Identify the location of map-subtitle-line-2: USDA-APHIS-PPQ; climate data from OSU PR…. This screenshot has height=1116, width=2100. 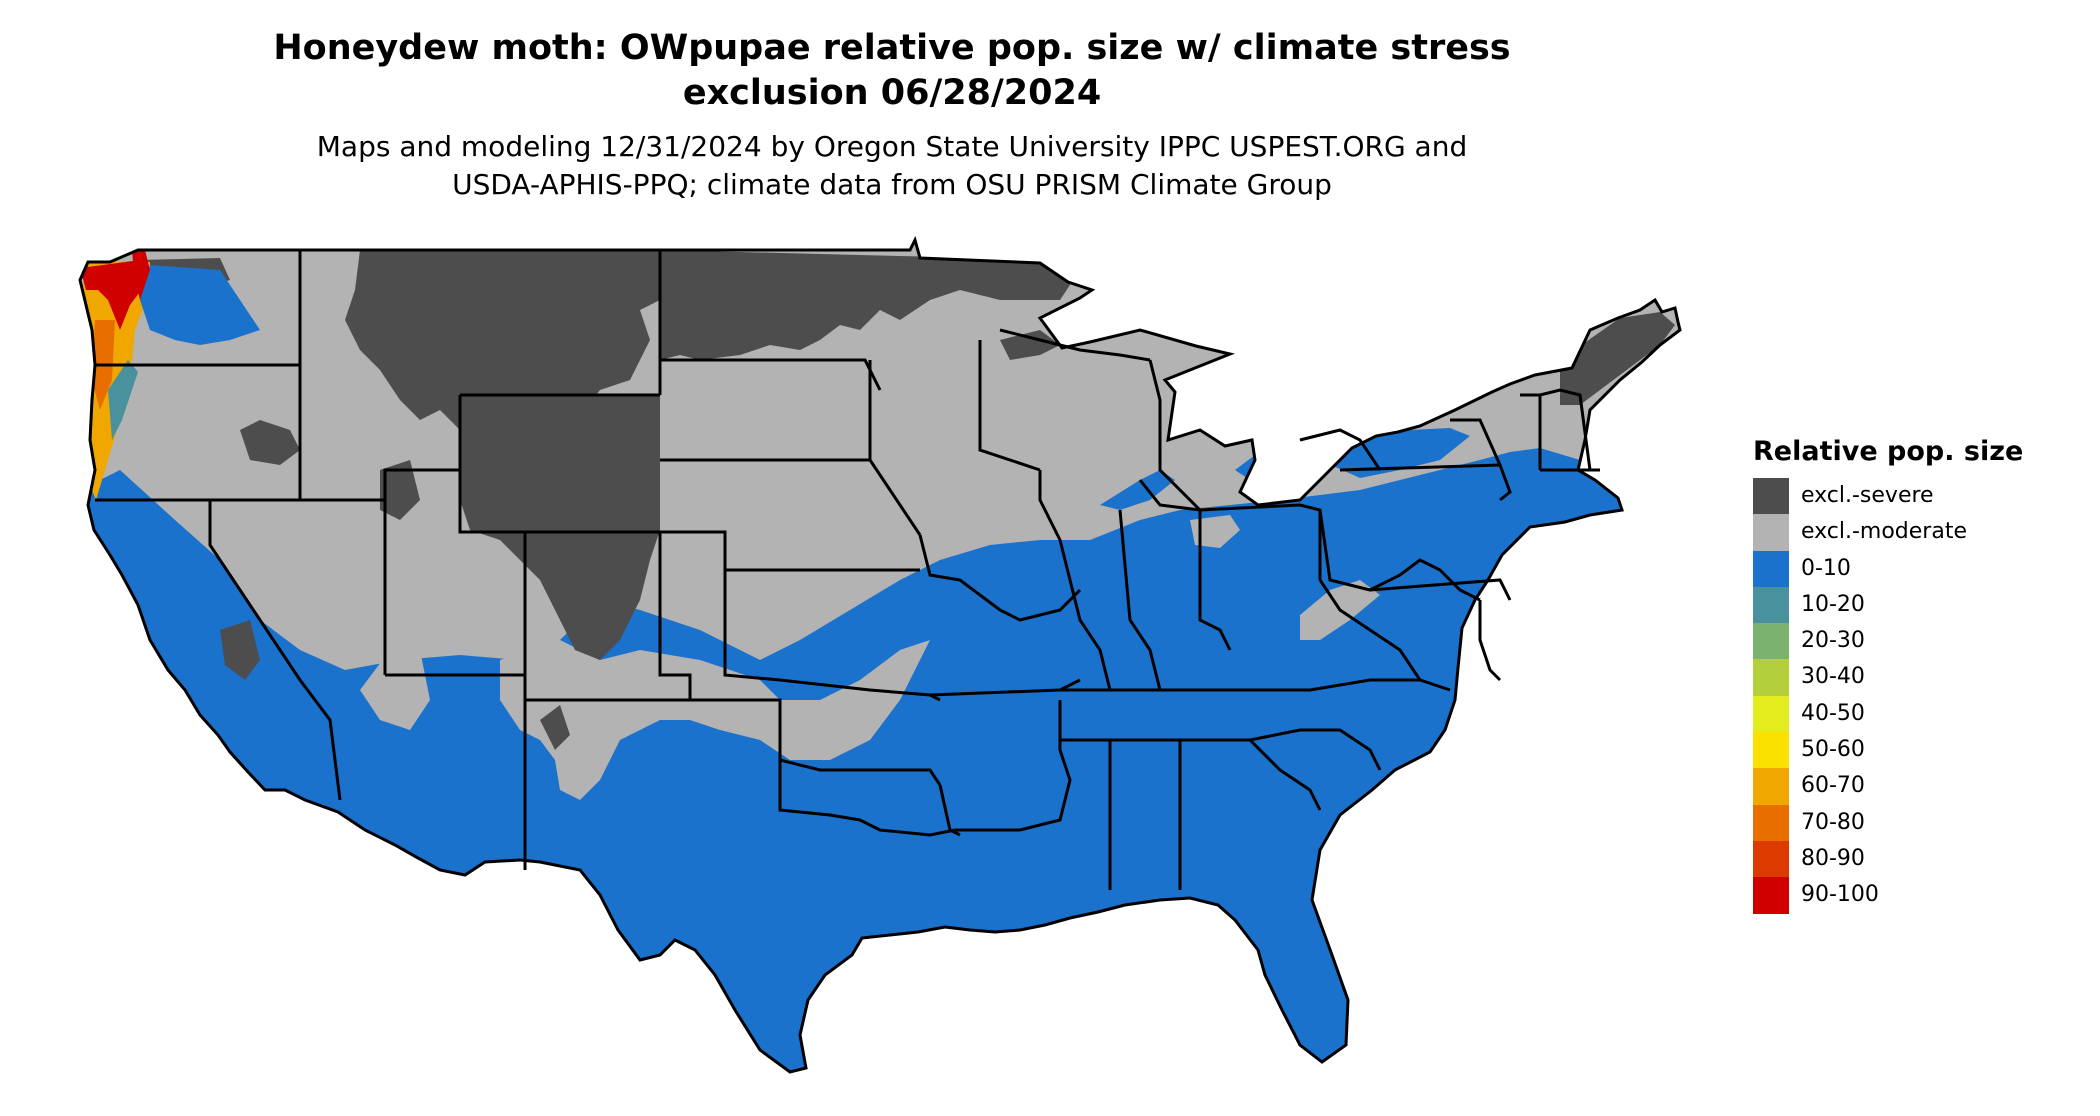
(892, 184).